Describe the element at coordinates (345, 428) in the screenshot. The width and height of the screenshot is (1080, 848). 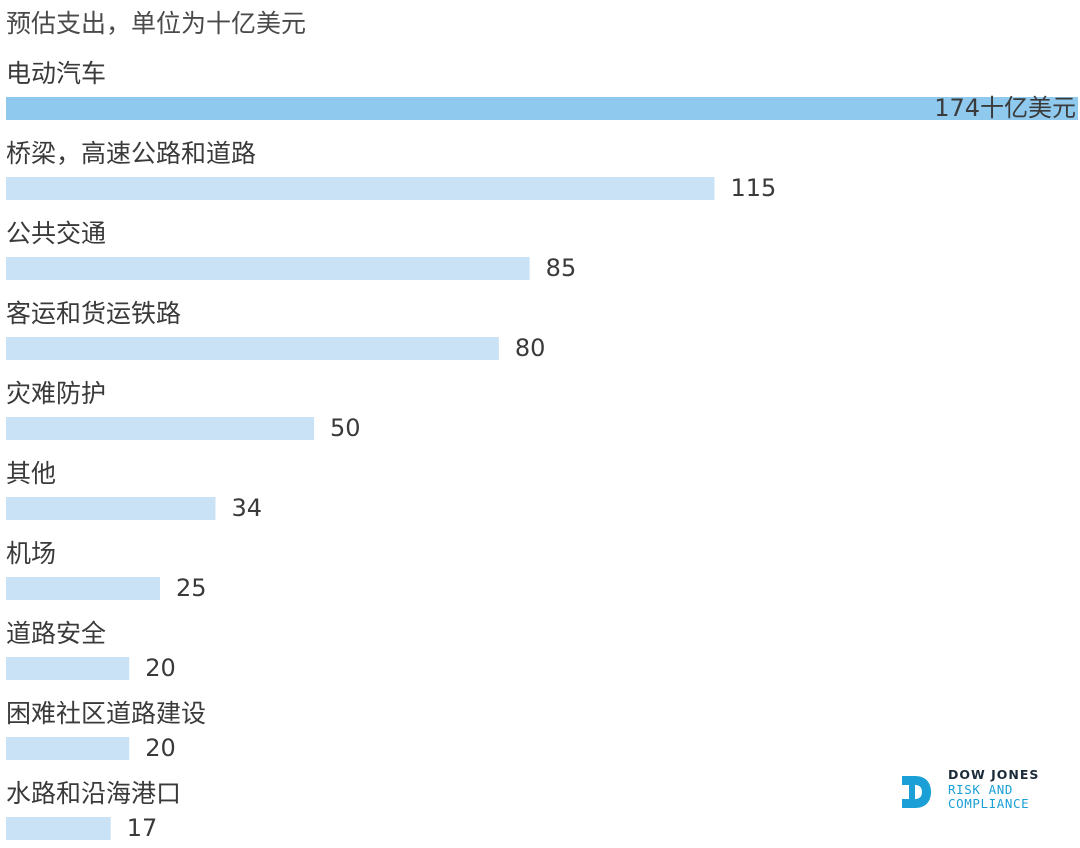
I see `value-label: 50` at that location.